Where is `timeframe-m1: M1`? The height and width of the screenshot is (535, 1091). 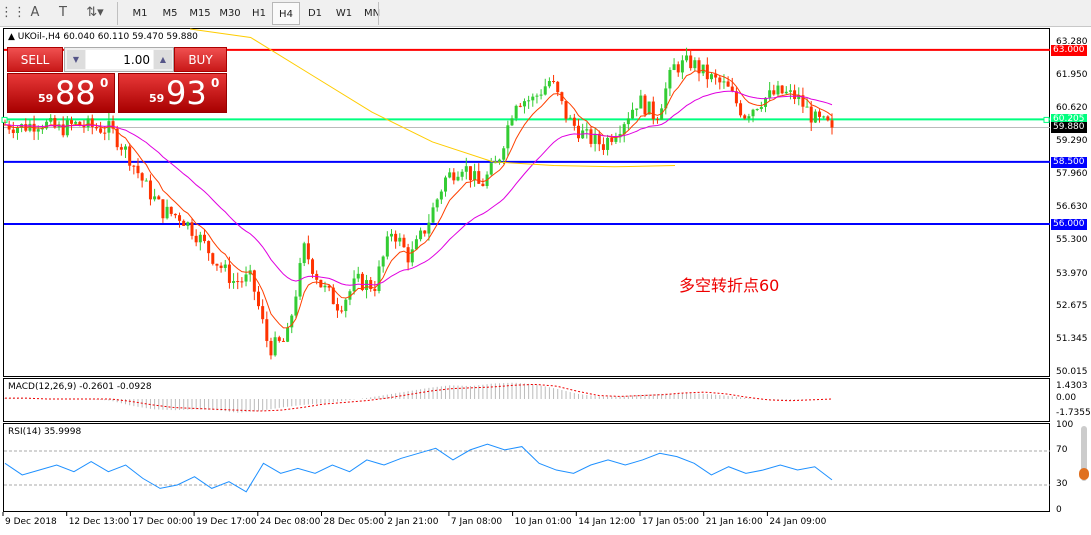 timeframe-m1: M1 is located at coordinates (140, 13).